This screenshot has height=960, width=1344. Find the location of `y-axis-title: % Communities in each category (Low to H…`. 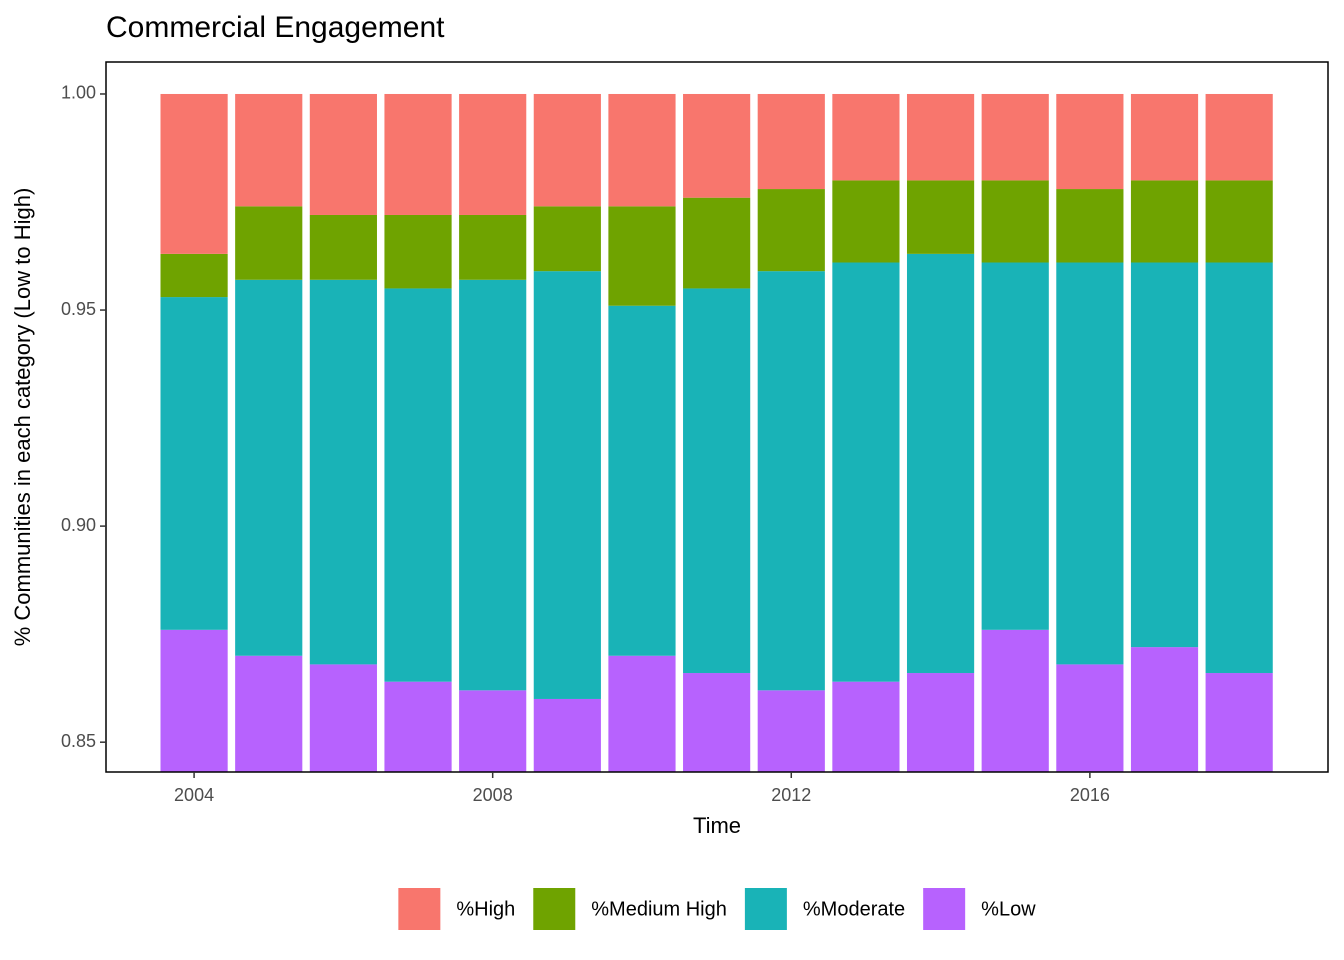

y-axis-title: % Communities in each category (Low to H… is located at coordinates (22, 417).